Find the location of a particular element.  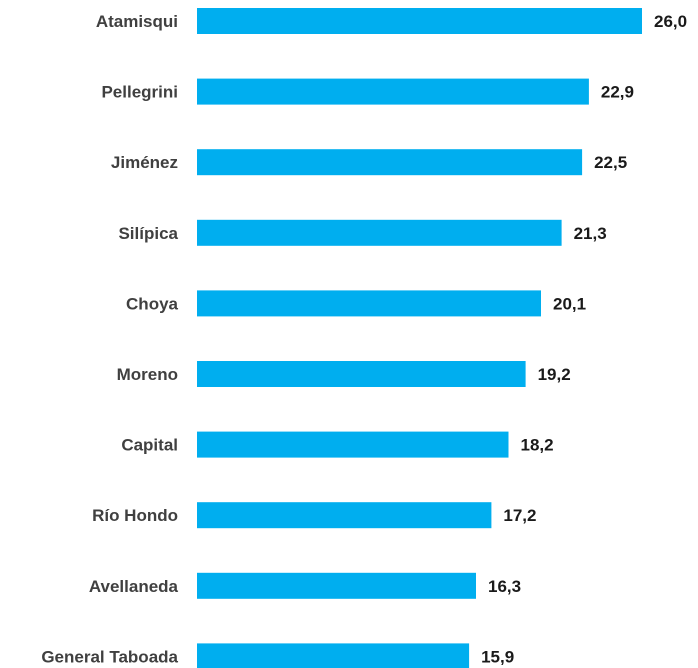

category-label-4: Choya is located at coordinates (152, 303).